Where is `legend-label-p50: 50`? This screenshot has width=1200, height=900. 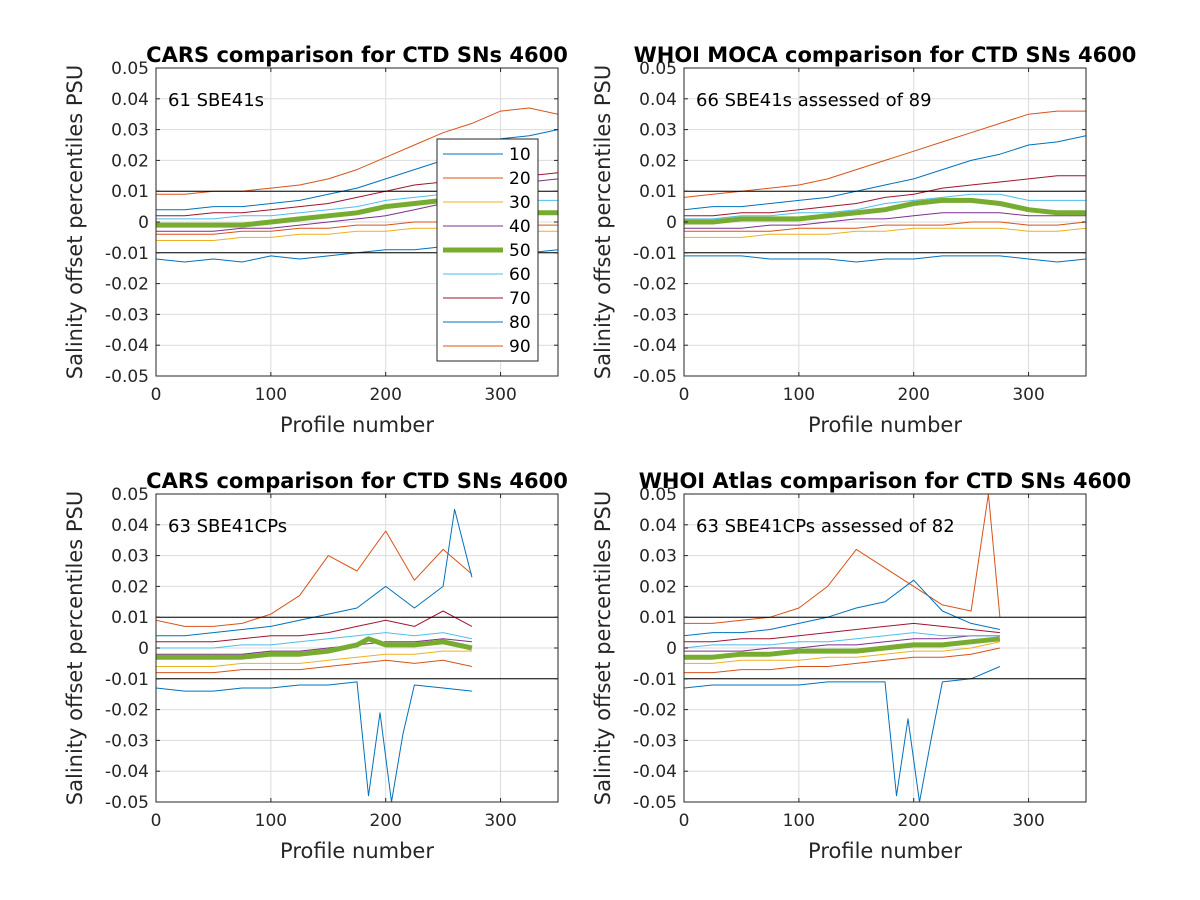
legend-label-p50: 50 is located at coordinates (520, 251).